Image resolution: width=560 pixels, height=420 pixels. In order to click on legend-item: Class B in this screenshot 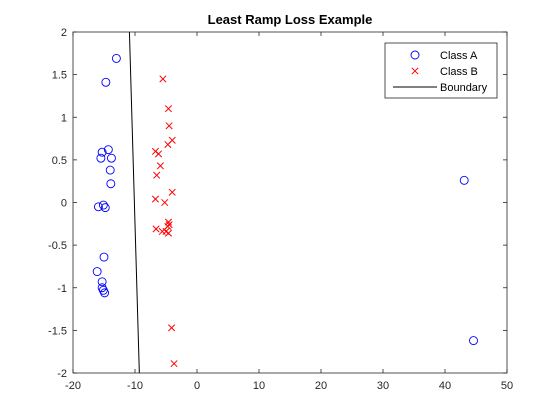, I will do `click(444, 72)`.